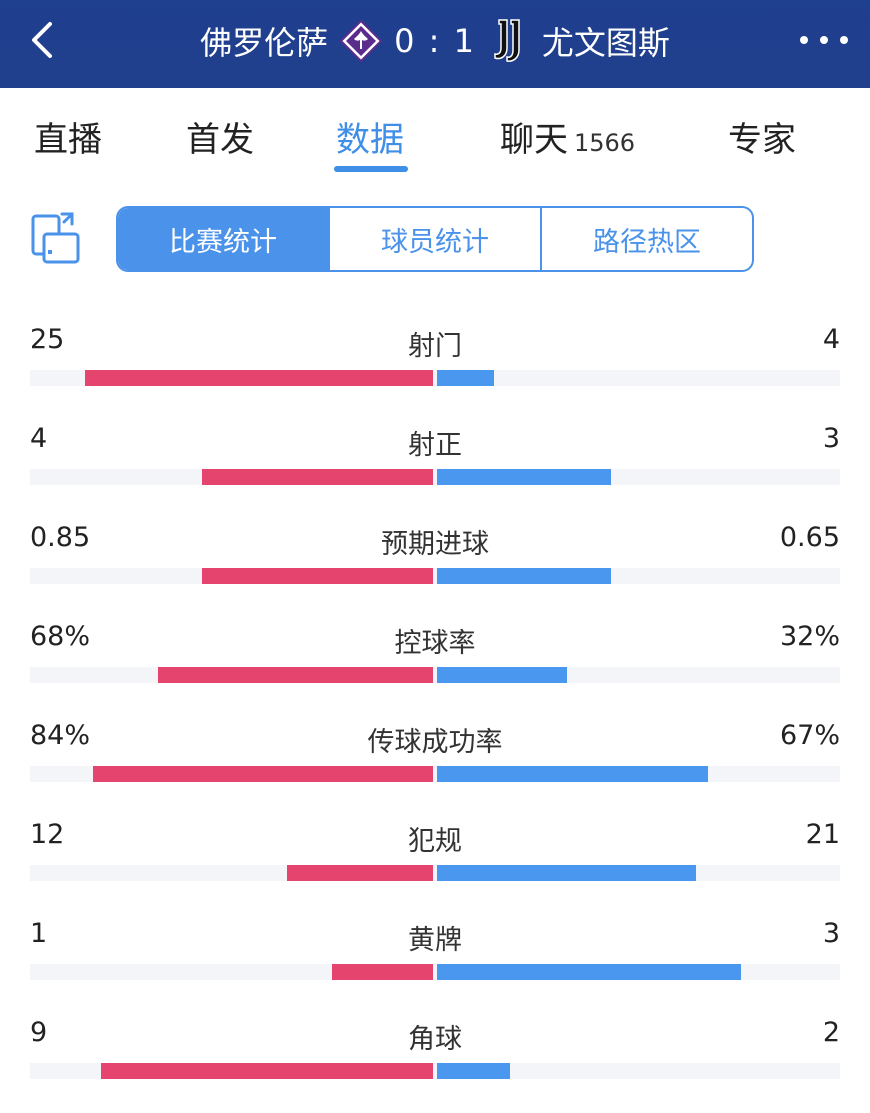 Image resolution: width=870 pixels, height=1113 pixels. I want to click on home-stat-value: 12, so click(47, 834).